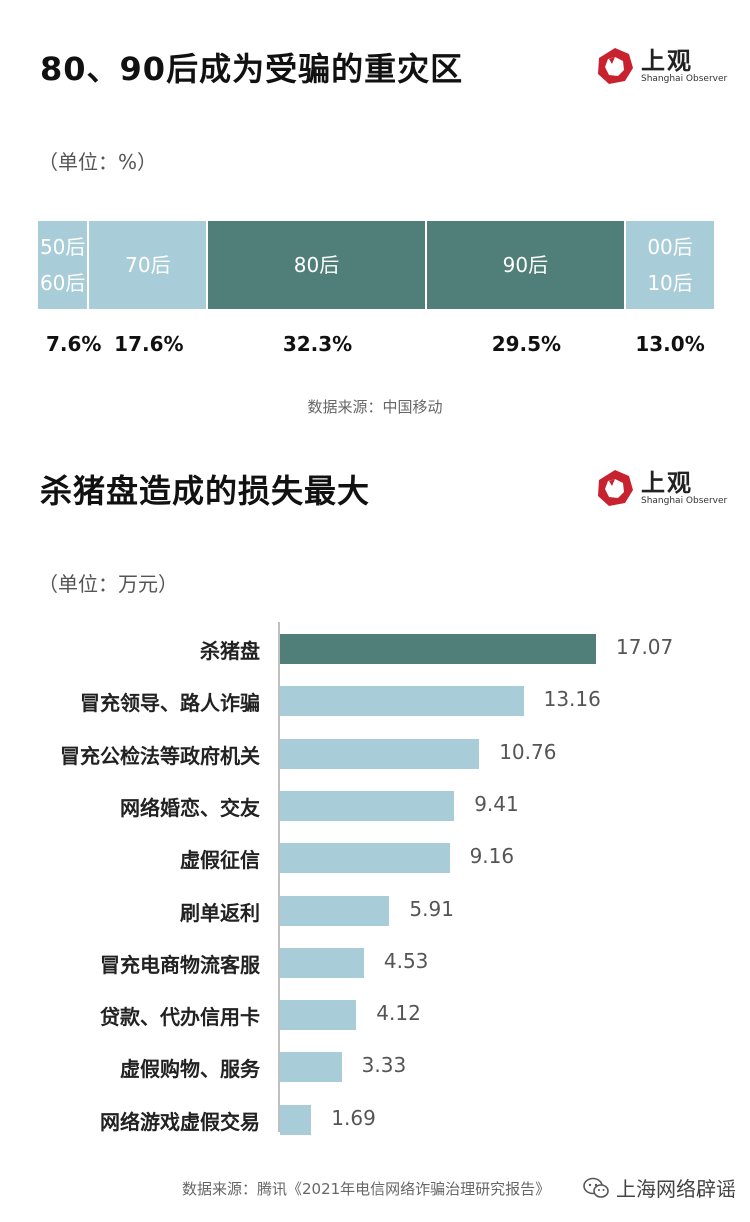  I want to click on logo-top: 上观 Shanghai Observer, so click(661, 66).